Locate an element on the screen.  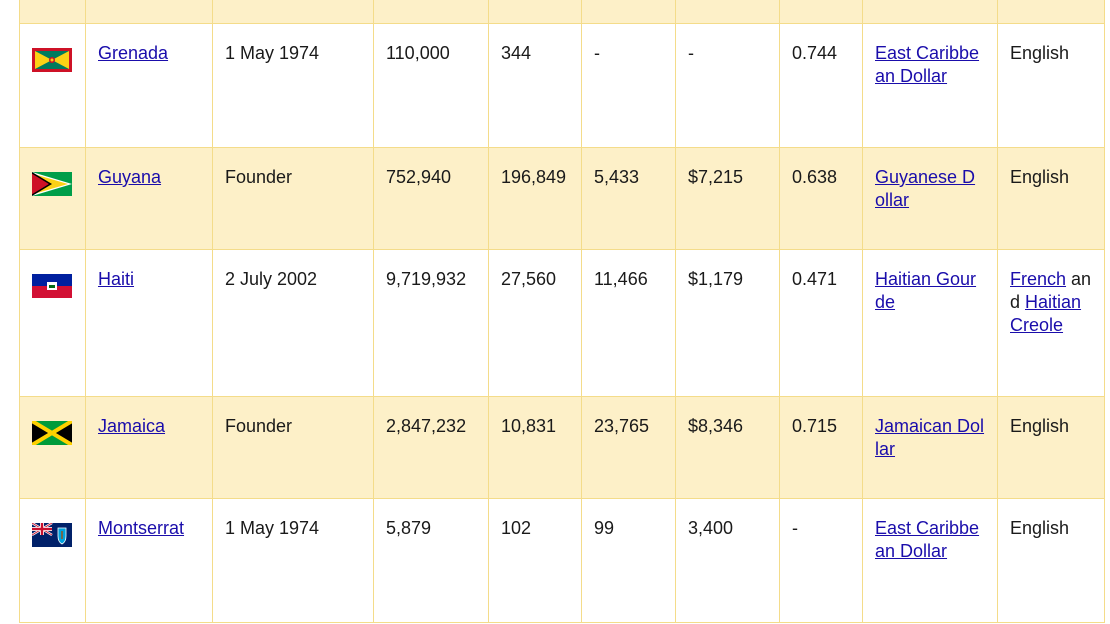
population-cell: 9,719,932 is located at coordinates (431, 323).